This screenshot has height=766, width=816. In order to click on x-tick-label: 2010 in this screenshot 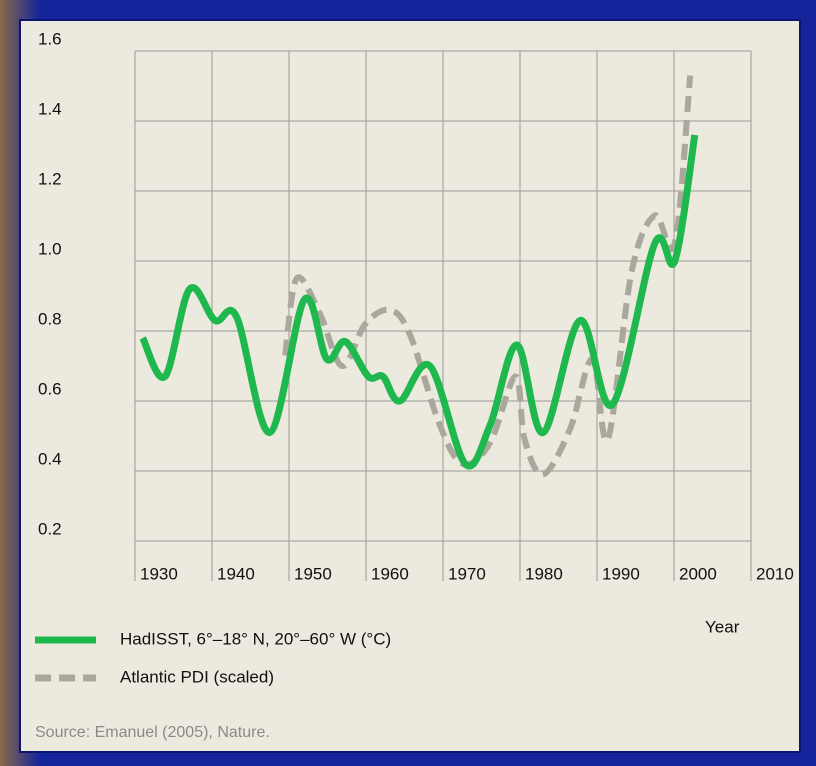, I will do `click(775, 573)`.